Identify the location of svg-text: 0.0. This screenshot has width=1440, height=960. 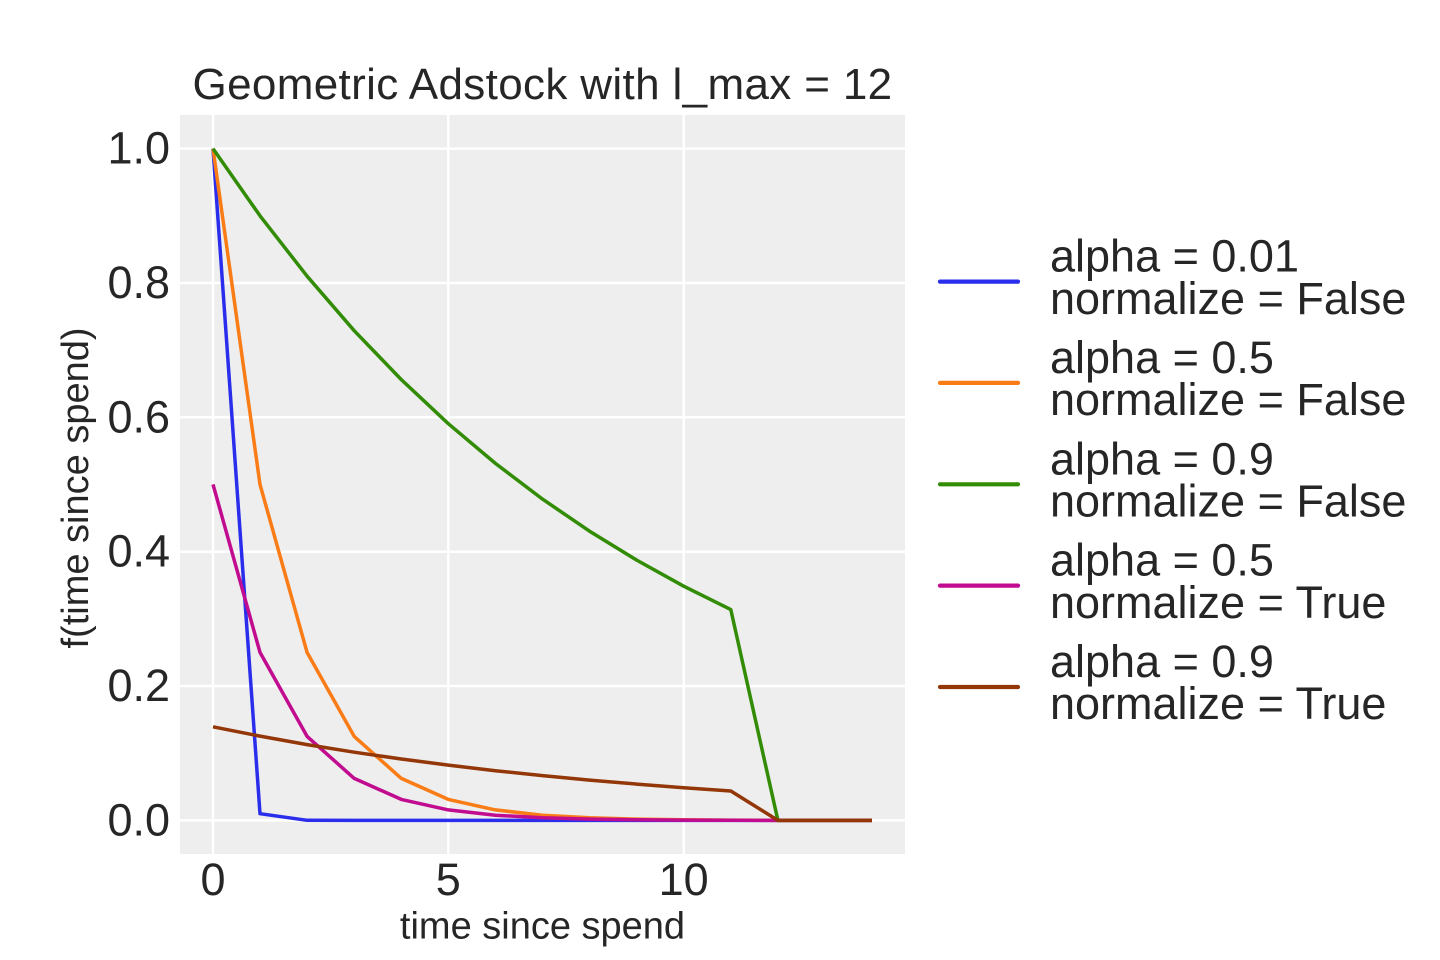
(138, 819).